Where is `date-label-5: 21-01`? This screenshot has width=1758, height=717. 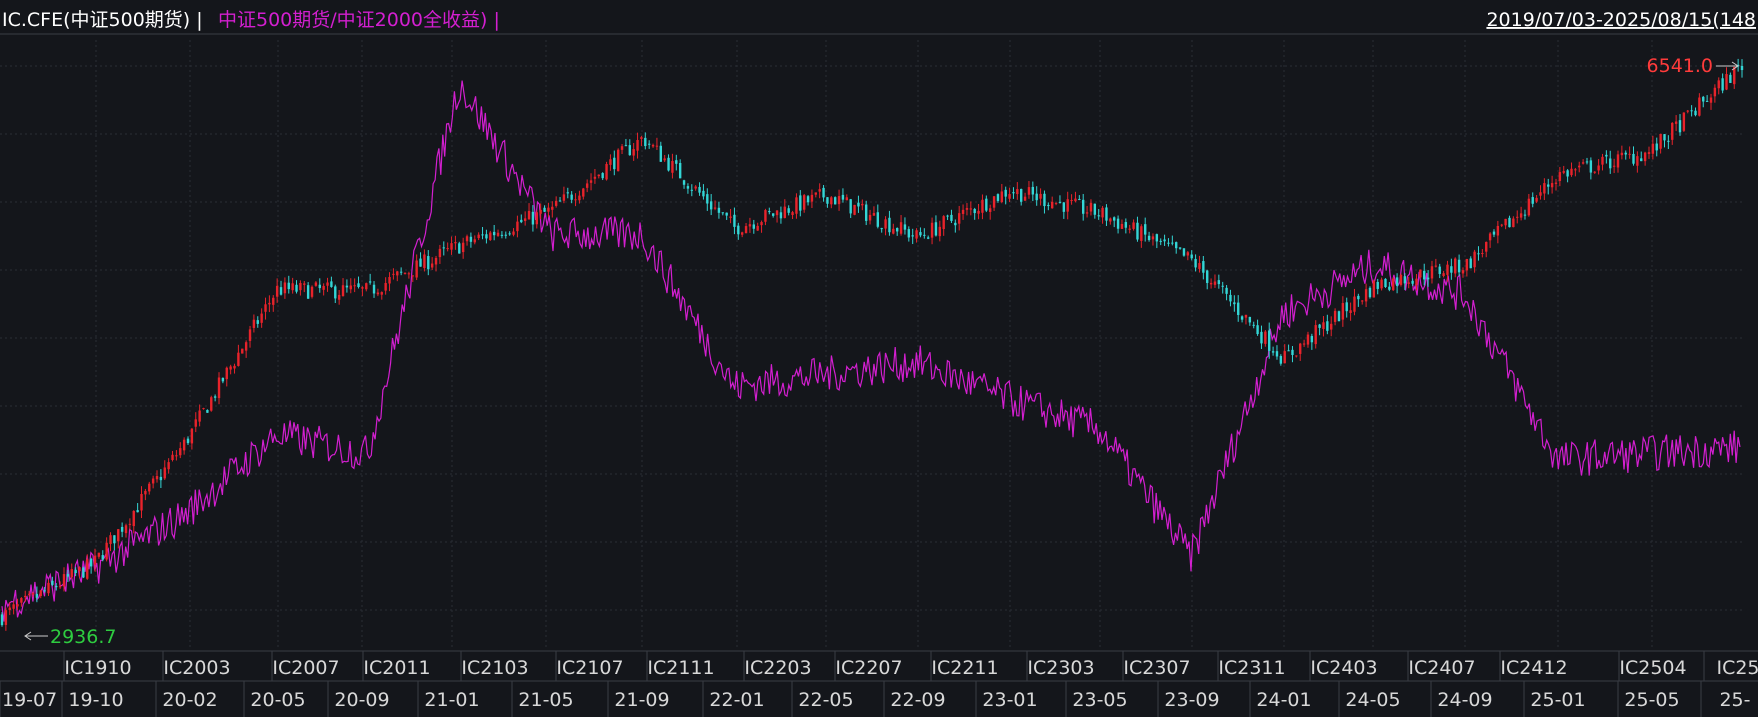 date-label-5: 21-01 is located at coordinates (451, 700).